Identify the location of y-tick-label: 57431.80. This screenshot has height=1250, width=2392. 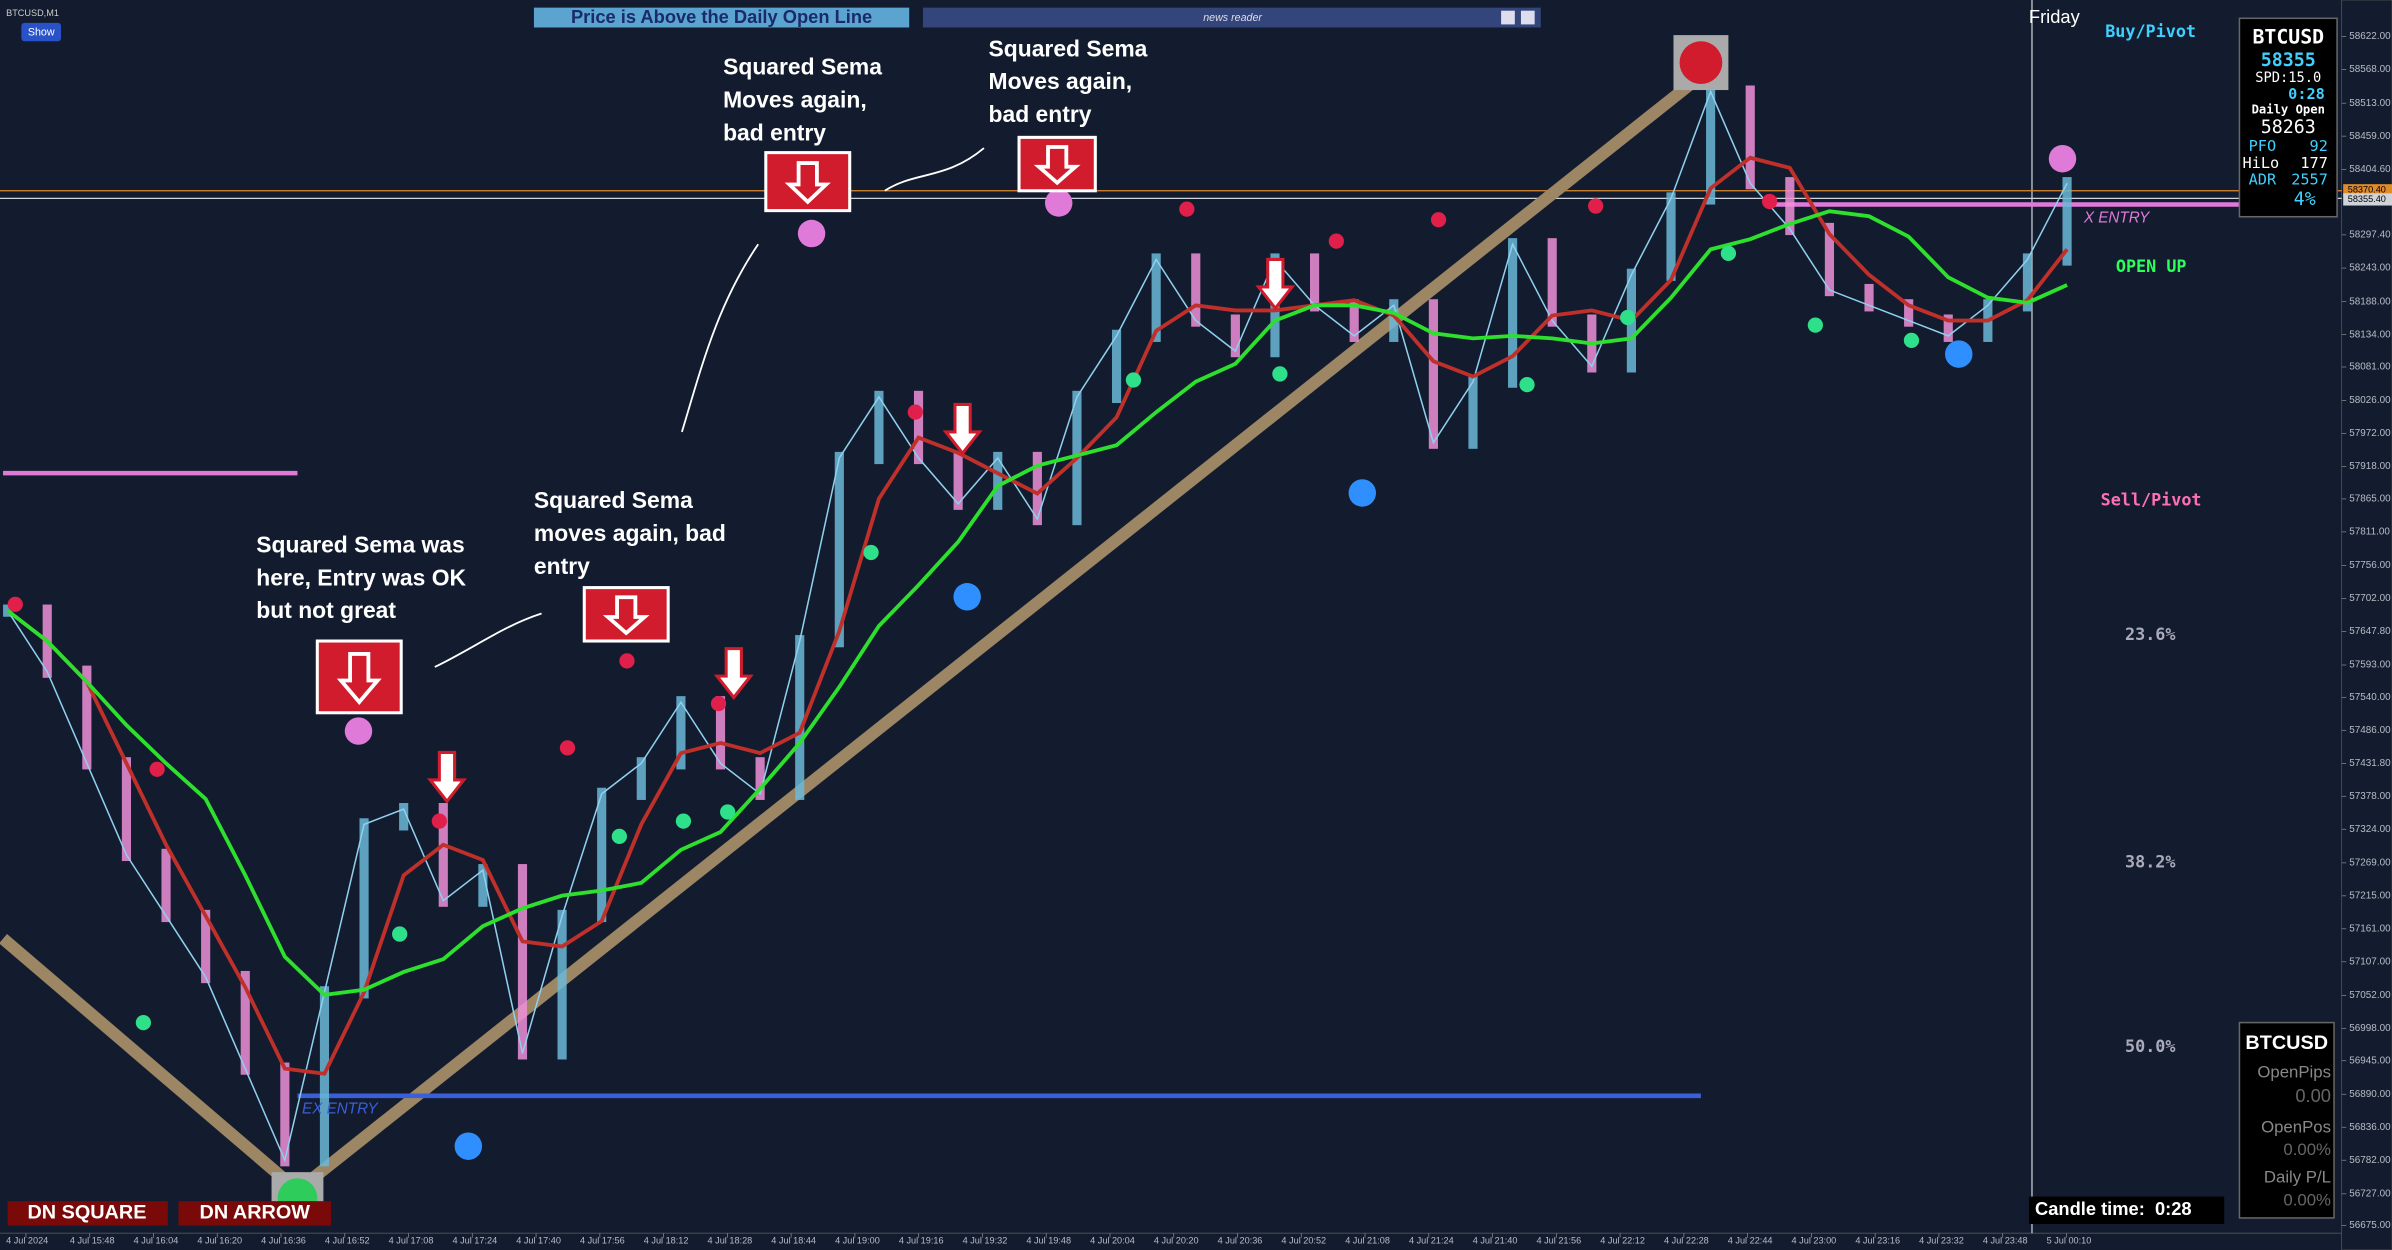
(2370, 763).